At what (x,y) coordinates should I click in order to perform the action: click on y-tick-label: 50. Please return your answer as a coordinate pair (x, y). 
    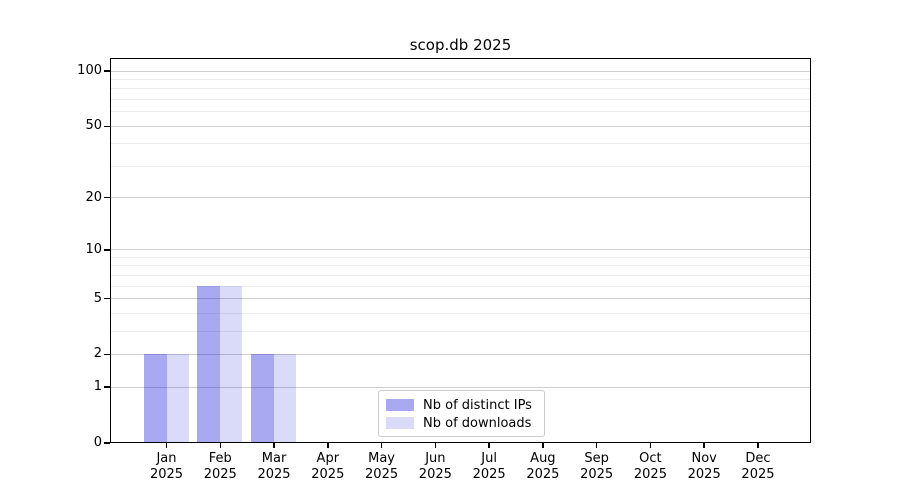
    Looking at the image, I should click on (93, 126).